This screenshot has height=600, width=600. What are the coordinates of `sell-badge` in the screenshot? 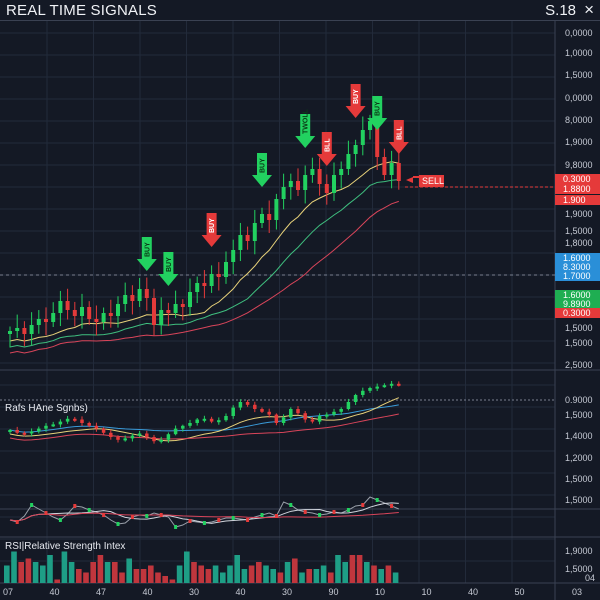 It's located at (431, 181).